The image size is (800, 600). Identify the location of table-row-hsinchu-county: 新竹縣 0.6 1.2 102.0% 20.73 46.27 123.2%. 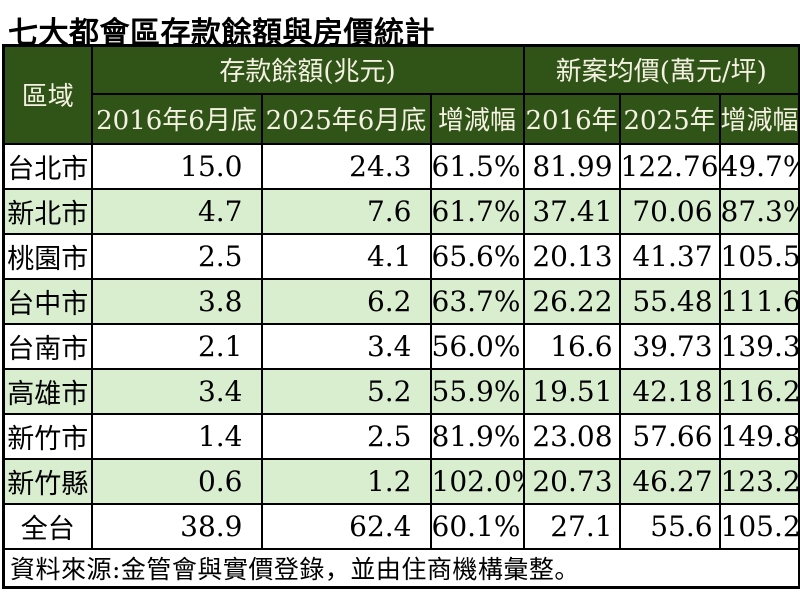
(401, 481).